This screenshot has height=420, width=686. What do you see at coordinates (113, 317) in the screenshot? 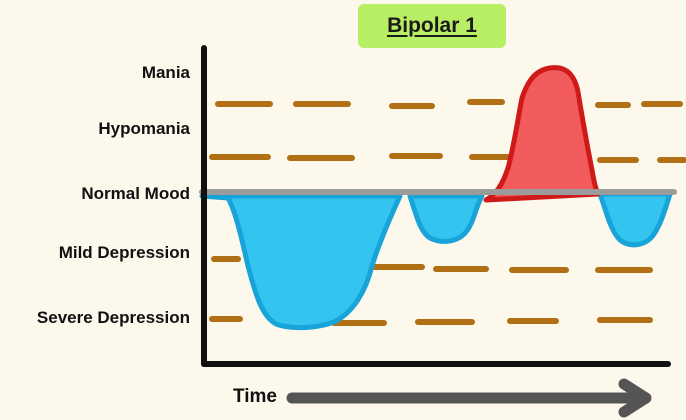
I see `level-label-severe-depression: Severe Depression` at bounding box center [113, 317].